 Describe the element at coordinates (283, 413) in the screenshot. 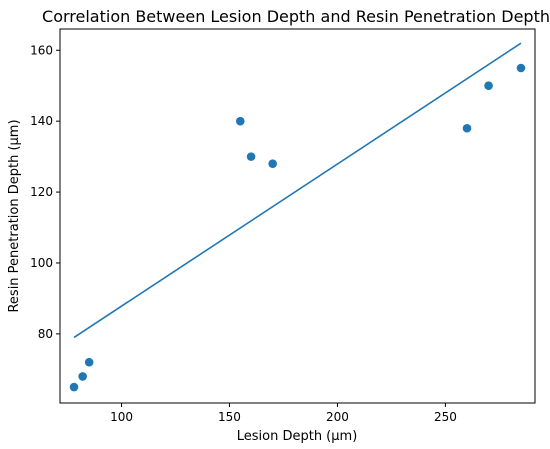

I see `x-axis: 100 150 200 250` at that location.